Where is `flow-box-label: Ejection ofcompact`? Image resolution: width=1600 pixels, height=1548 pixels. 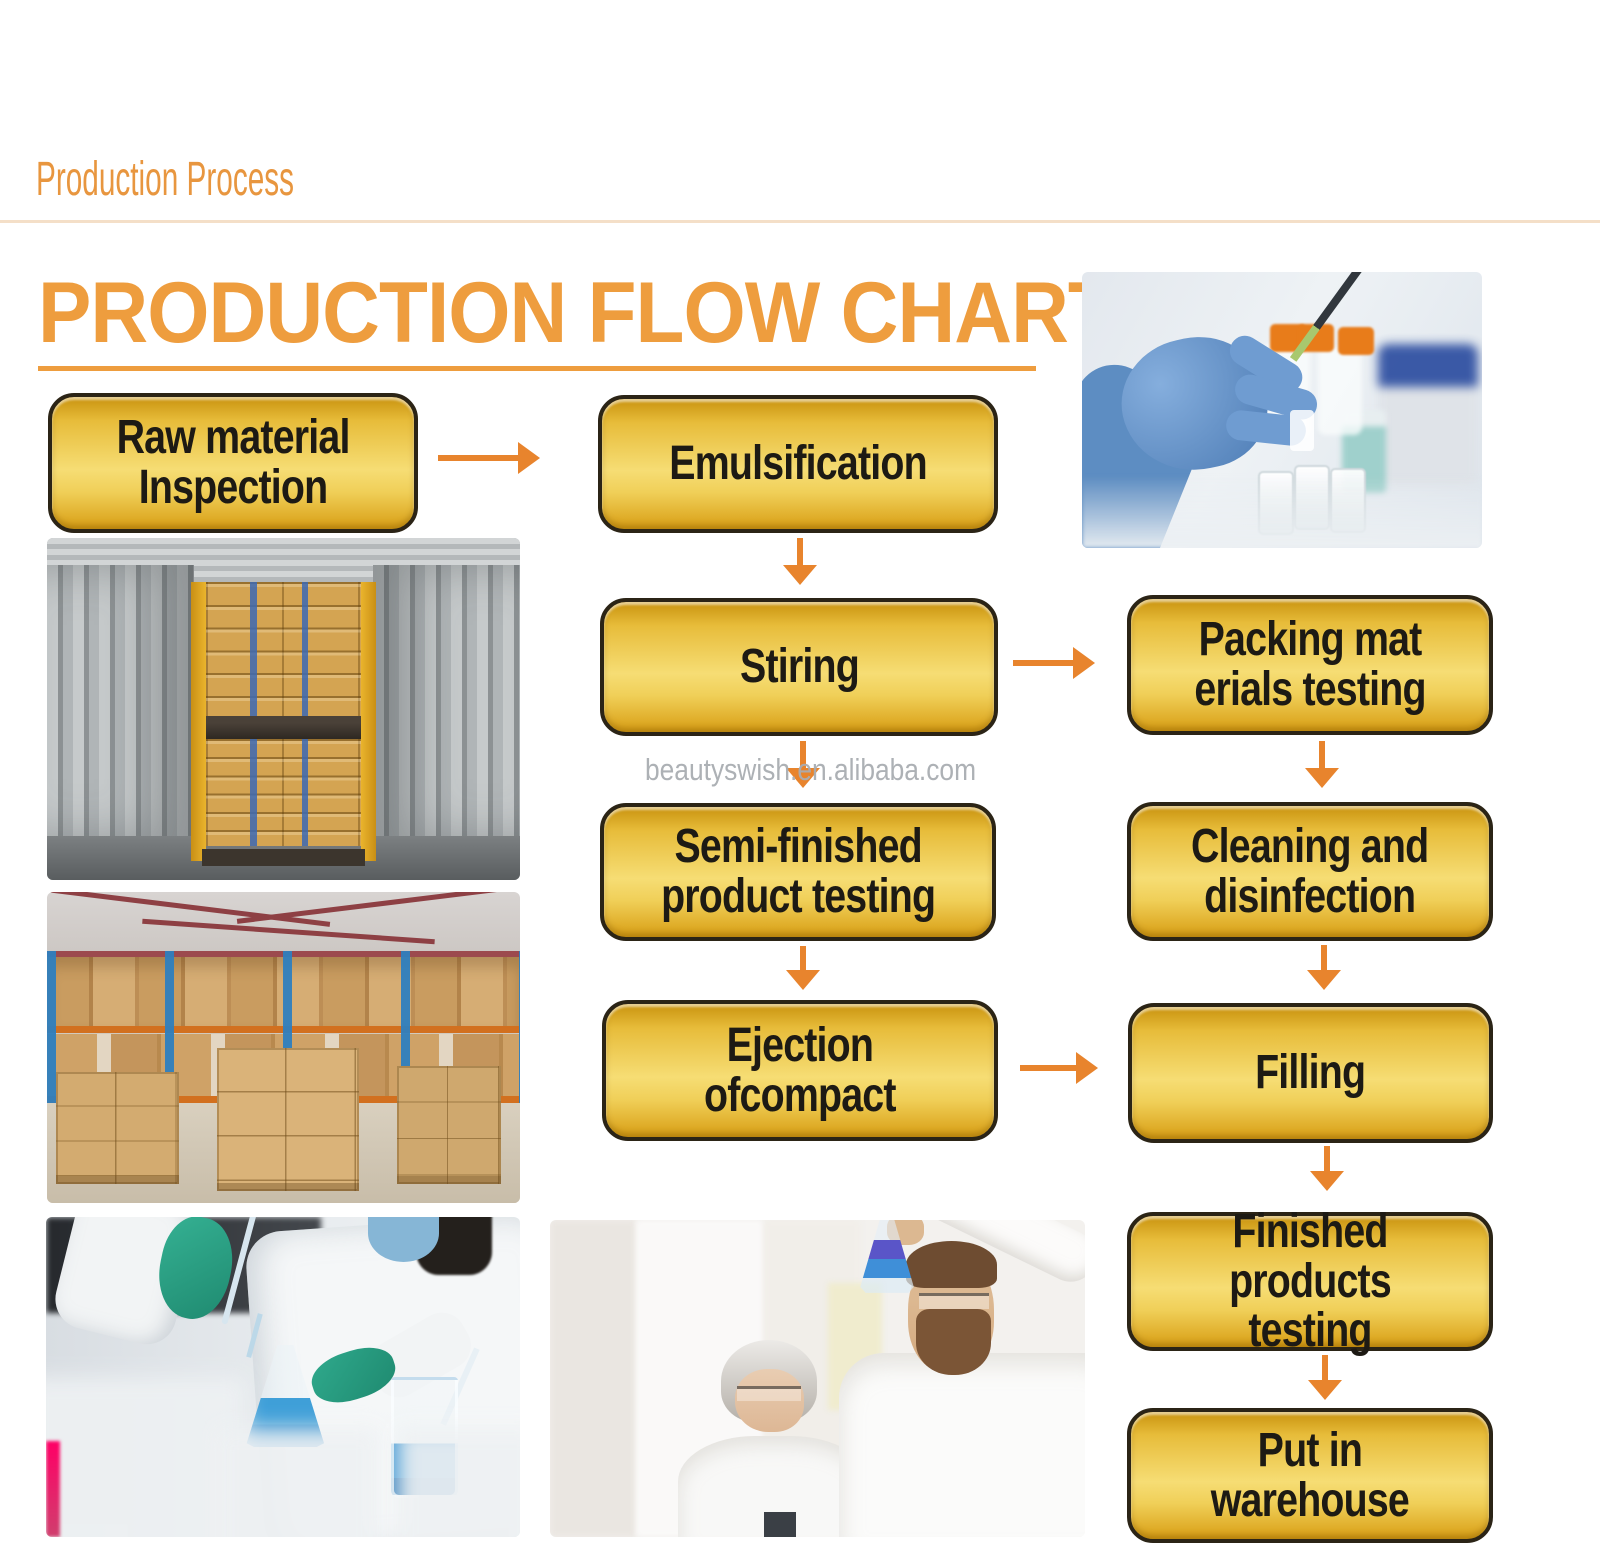
flow-box-label: Ejection ofcompact is located at coordinates (800, 1070).